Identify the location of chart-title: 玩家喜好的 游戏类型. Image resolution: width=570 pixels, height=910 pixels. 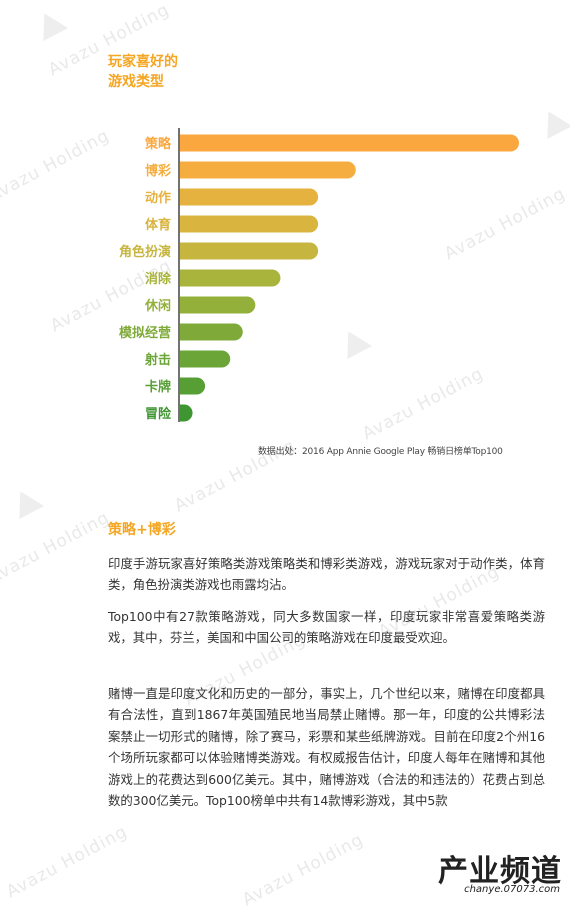
(168, 72).